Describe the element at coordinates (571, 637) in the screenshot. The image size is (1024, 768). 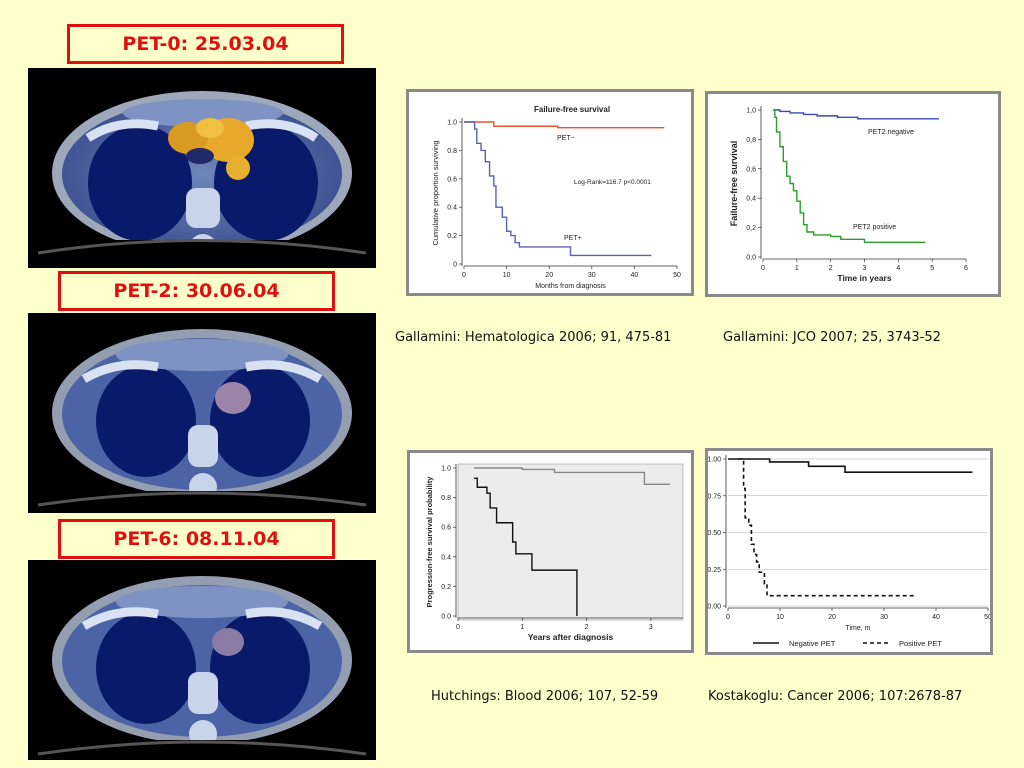
I see `x-axis-label: Years after diagnosis` at that location.